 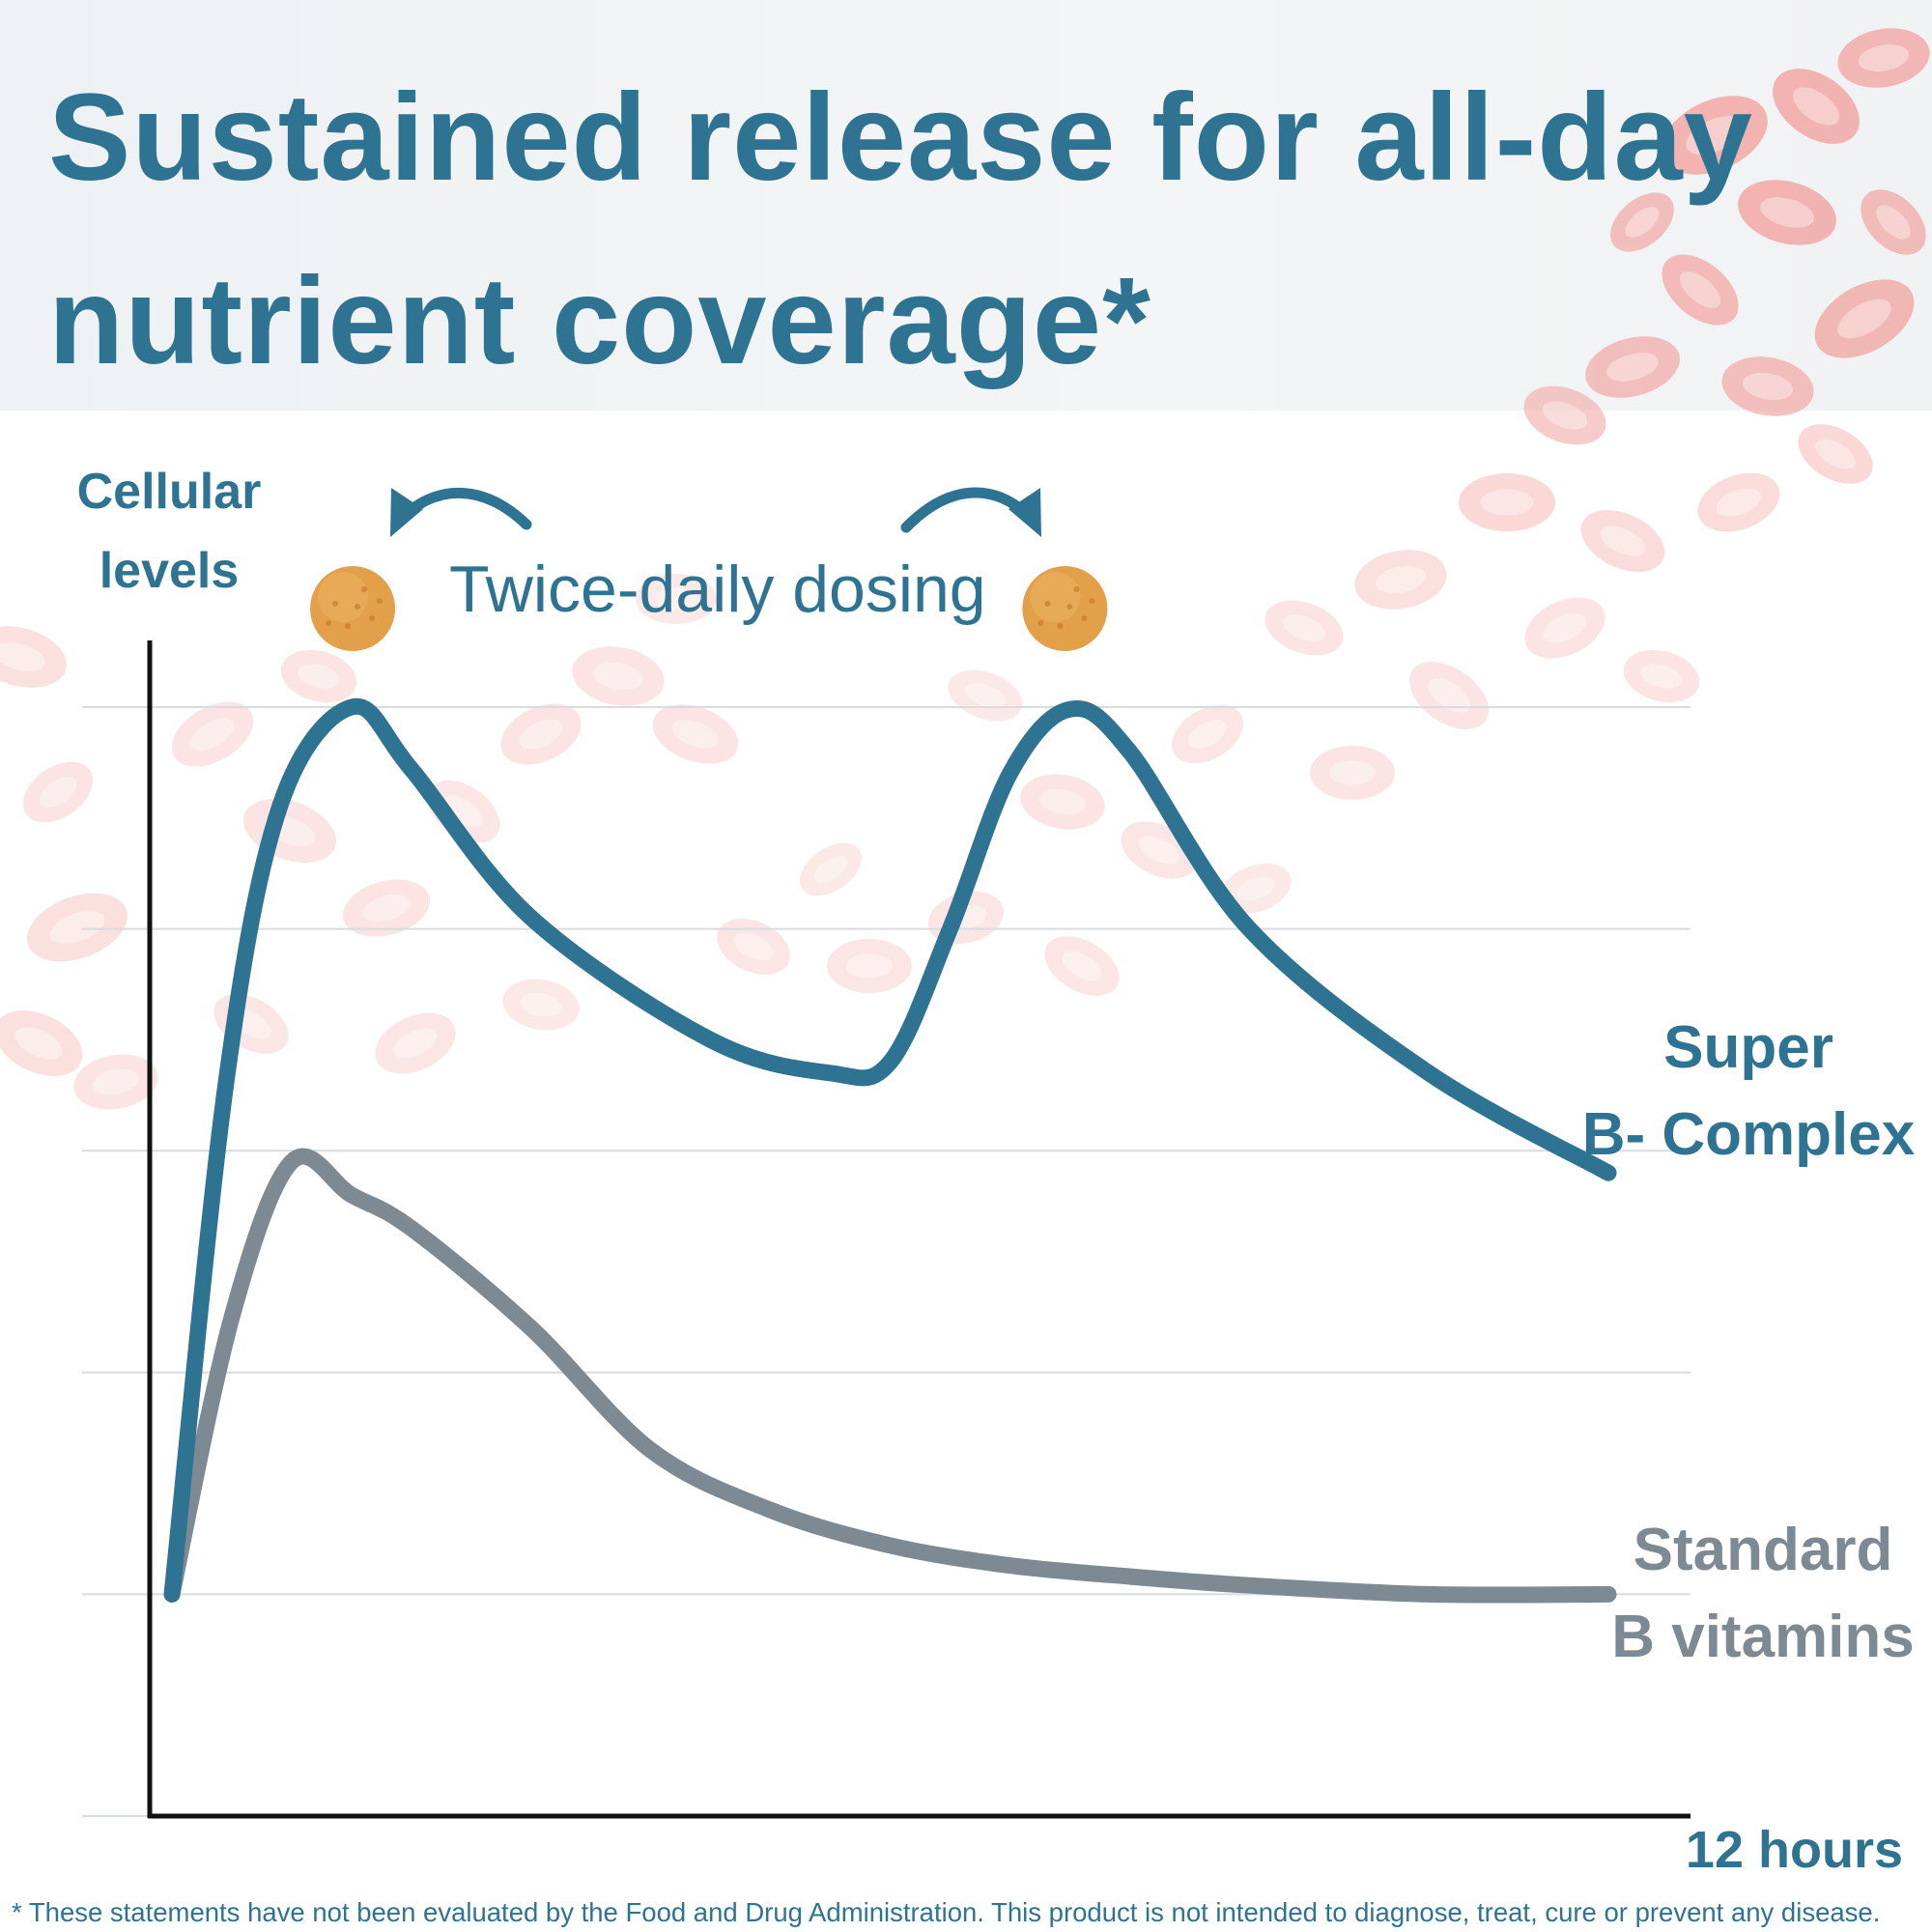 What do you see at coordinates (900, 138) in the screenshot?
I see `title-line-1: Sustained release for all-day` at bounding box center [900, 138].